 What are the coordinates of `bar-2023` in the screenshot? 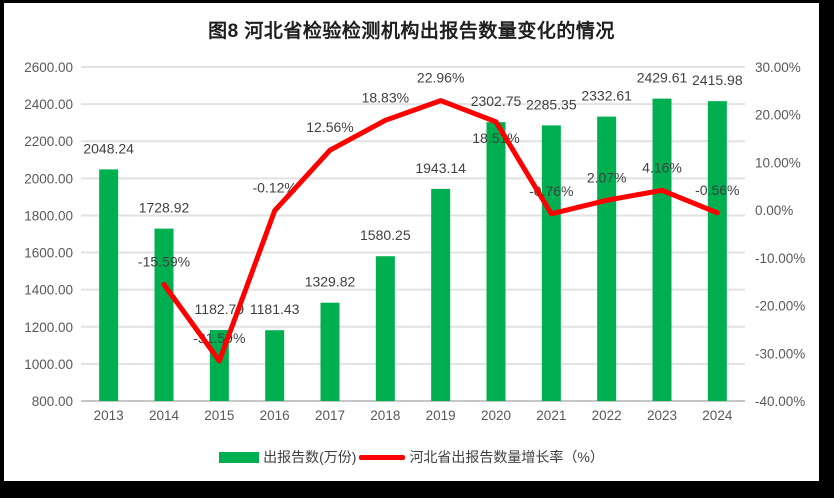 It's located at (662, 249).